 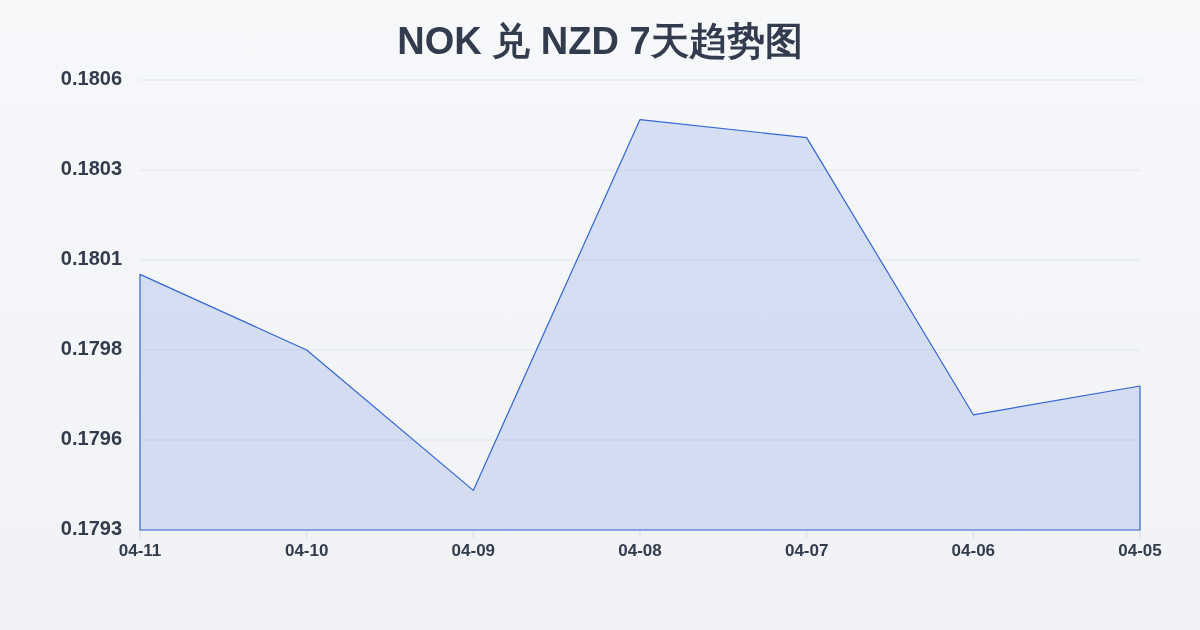 I want to click on y-tick-label: 0.1801, so click(x=91, y=258).